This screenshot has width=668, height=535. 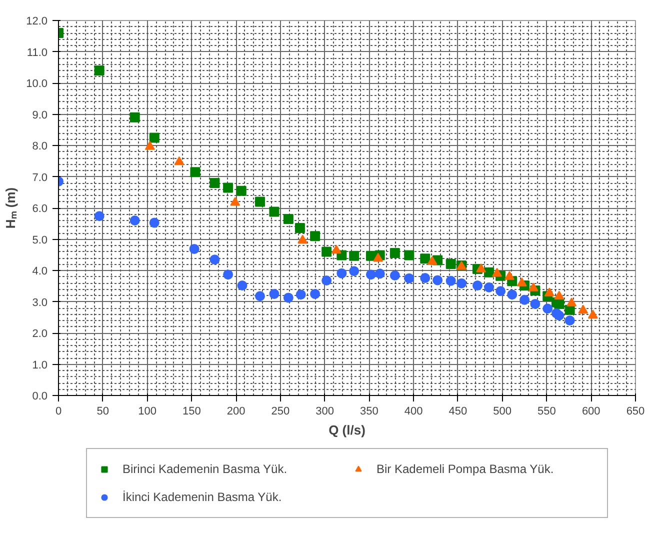 I want to click on x-axis-title: Q (l/s), so click(x=347, y=430).